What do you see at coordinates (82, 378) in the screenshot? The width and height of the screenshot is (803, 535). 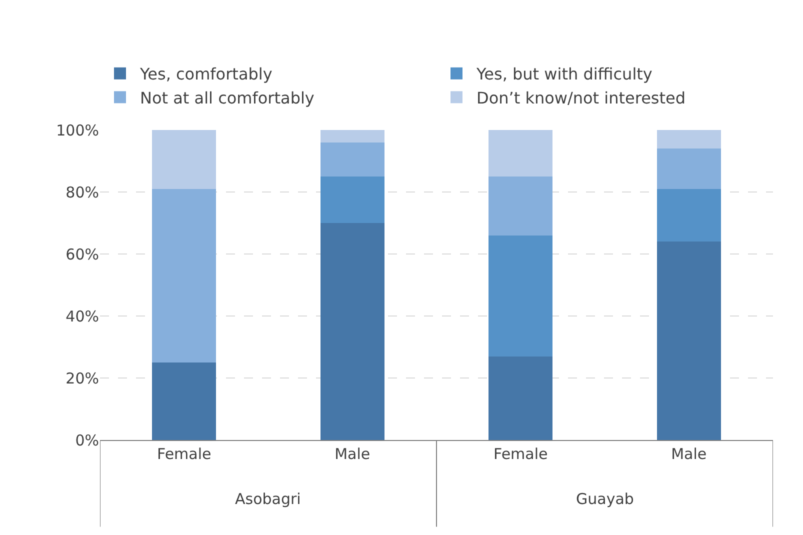 I see `y-tick-label: 20%` at bounding box center [82, 378].